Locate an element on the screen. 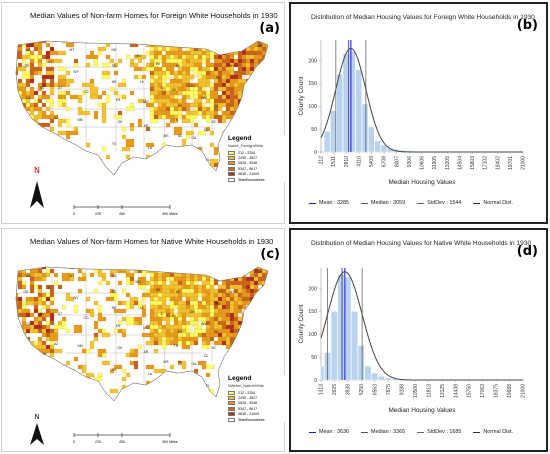  legend-swatch is located at coordinates (231, 403).